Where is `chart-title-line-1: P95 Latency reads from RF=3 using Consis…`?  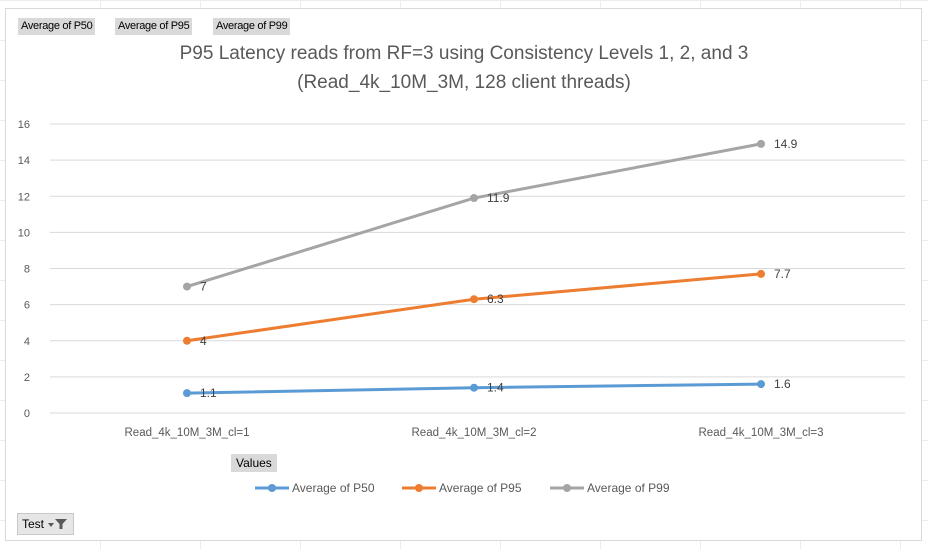 chart-title-line-1: P95 Latency reads from RF=3 using Consis… is located at coordinates (464, 53).